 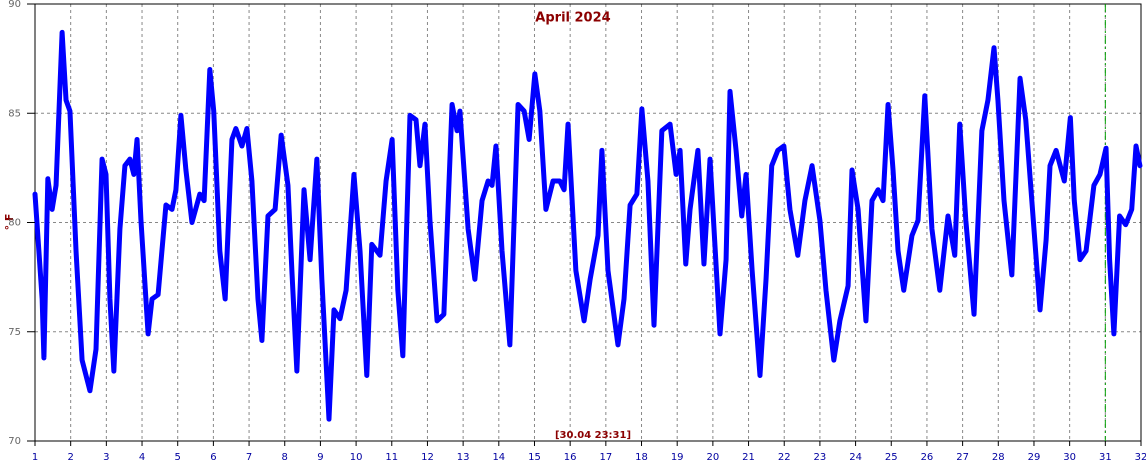 I want to click on x-tick-label: 18, so click(x=641, y=457).